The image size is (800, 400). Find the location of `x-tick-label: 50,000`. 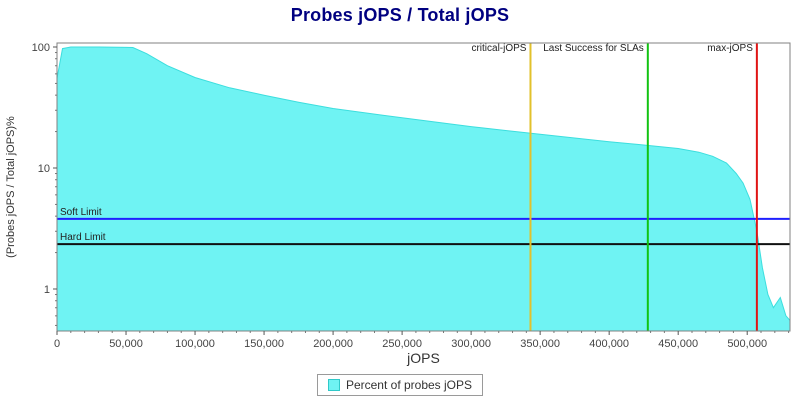

x-tick-label: 50,000 is located at coordinates (126, 344).